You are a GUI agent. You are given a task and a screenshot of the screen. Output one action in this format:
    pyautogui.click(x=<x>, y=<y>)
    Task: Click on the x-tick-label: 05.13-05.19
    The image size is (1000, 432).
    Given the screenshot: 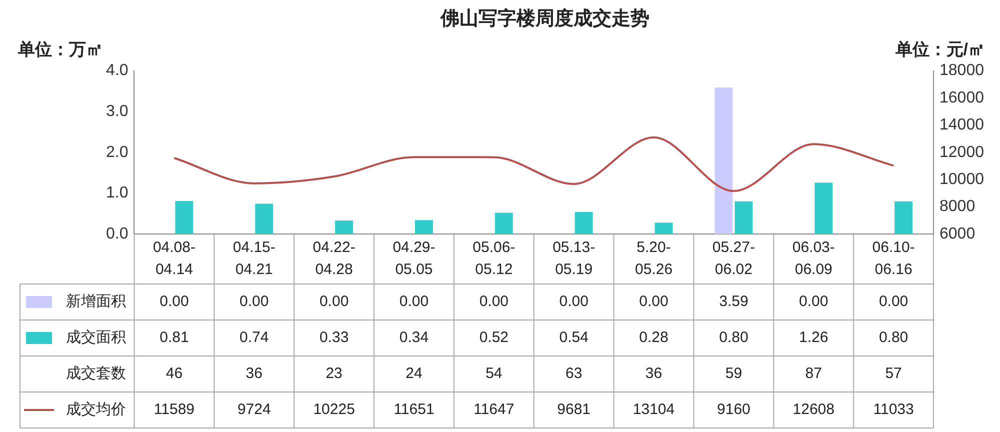 What is the action you would take?
    pyautogui.click(x=574, y=258)
    